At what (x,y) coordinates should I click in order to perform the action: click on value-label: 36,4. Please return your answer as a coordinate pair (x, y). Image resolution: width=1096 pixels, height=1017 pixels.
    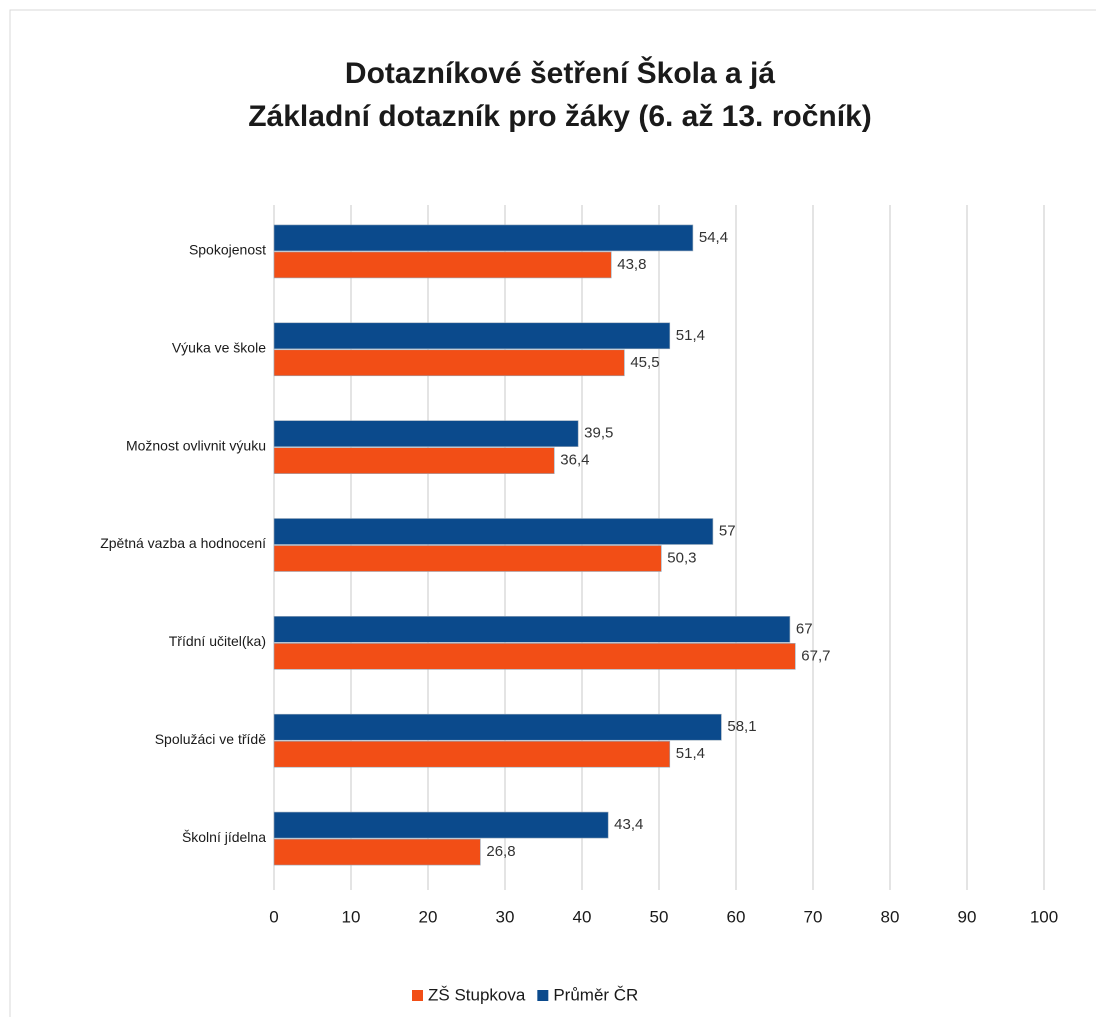
    Looking at the image, I should click on (574, 460).